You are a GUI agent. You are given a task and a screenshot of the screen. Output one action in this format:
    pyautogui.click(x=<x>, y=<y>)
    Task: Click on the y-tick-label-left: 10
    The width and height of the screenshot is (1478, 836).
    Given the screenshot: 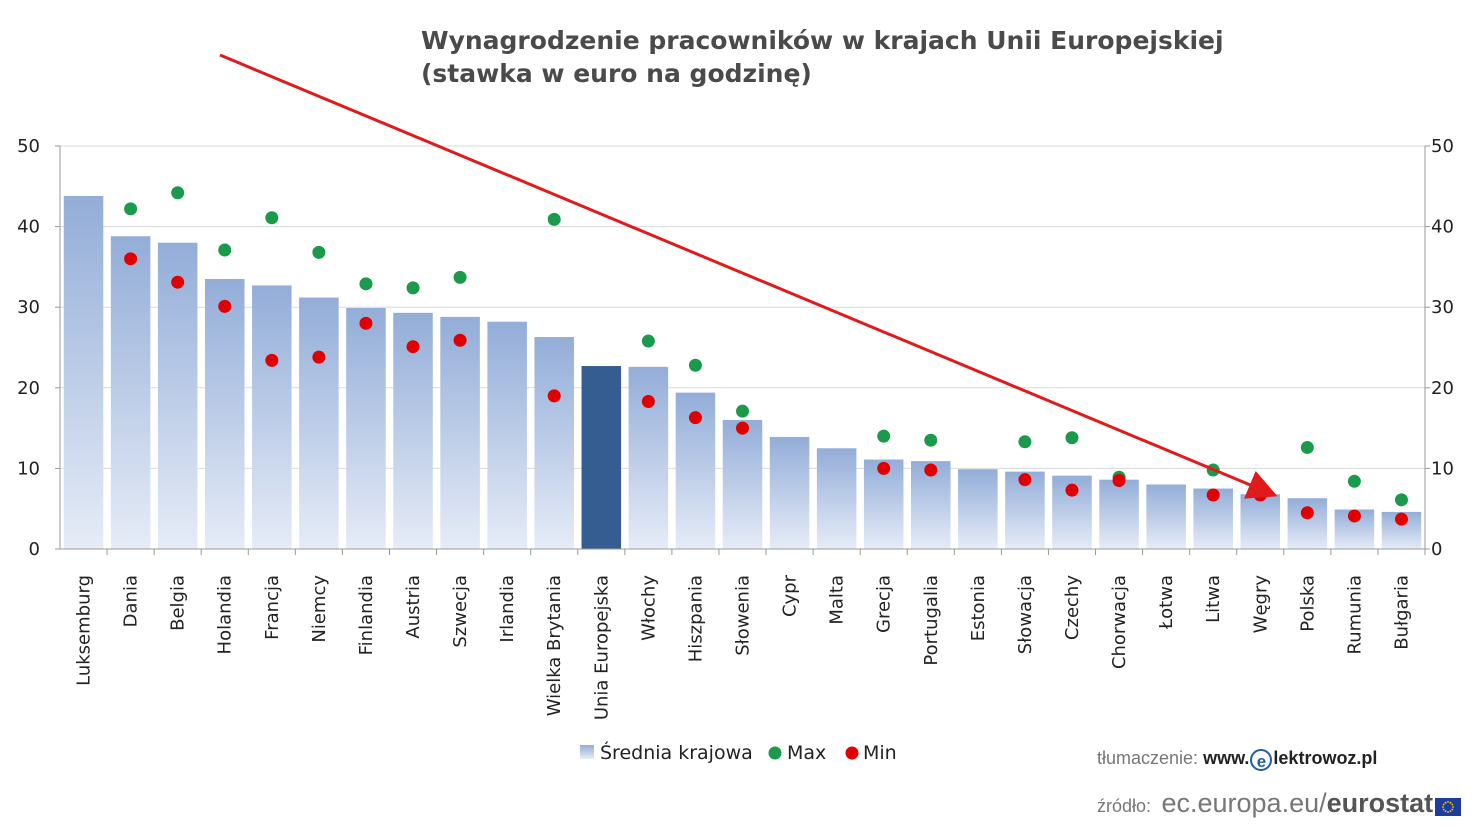 What is the action you would take?
    pyautogui.click(x=28, y=468)
    